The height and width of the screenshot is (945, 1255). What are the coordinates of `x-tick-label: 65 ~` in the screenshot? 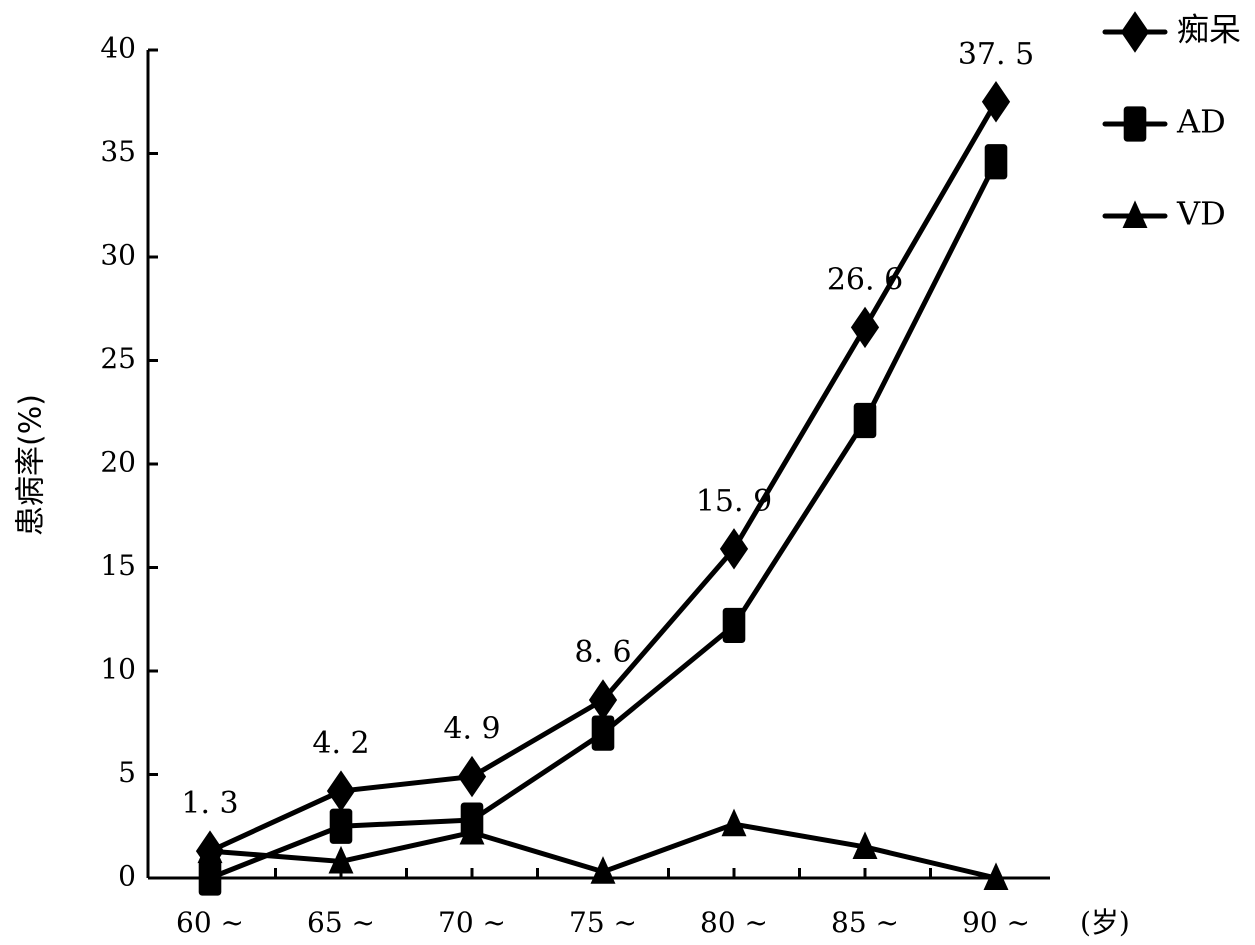 It's located at (341, 922).